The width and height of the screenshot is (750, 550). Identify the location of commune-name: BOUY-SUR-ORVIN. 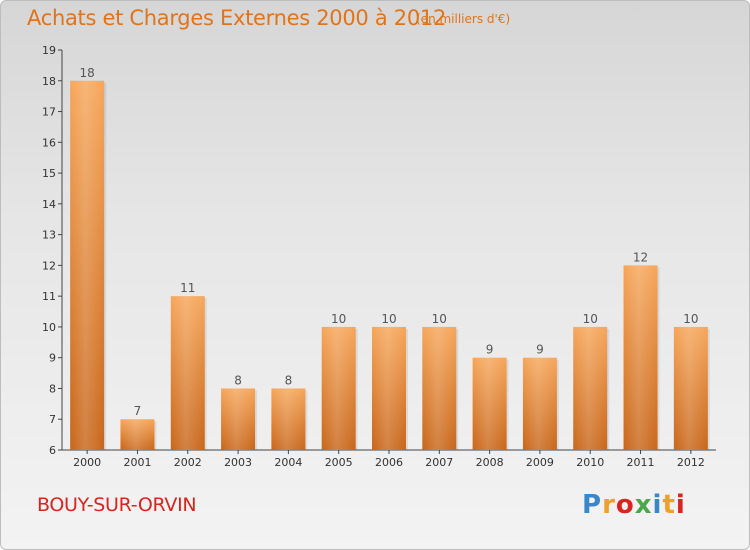
(117, 505).